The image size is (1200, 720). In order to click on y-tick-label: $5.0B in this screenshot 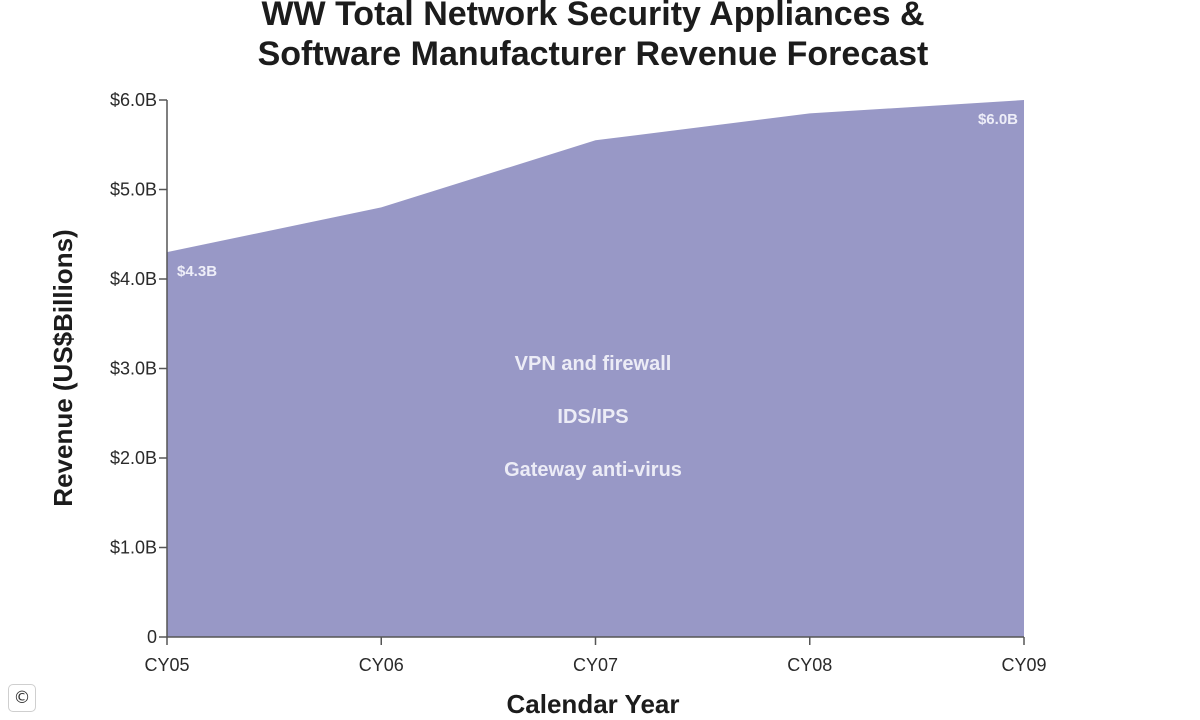, I will do `click(133, 190)`.